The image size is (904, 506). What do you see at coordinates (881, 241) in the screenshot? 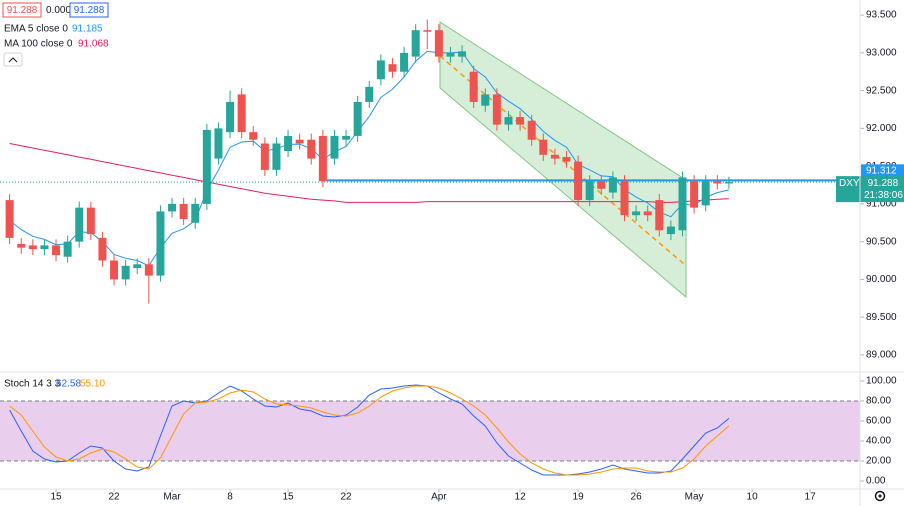
I see `y-tick-label: 90.500` at bounding box center [881, 241].